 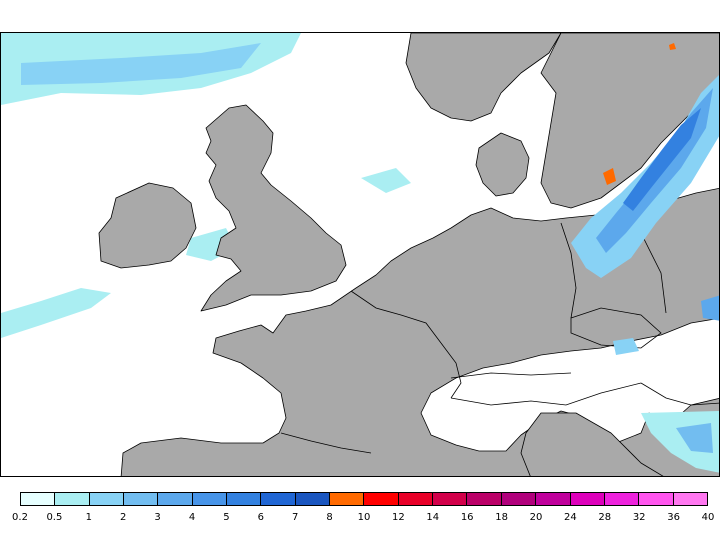 I want to click on ireland-landmass, so click(x=147, y=225).